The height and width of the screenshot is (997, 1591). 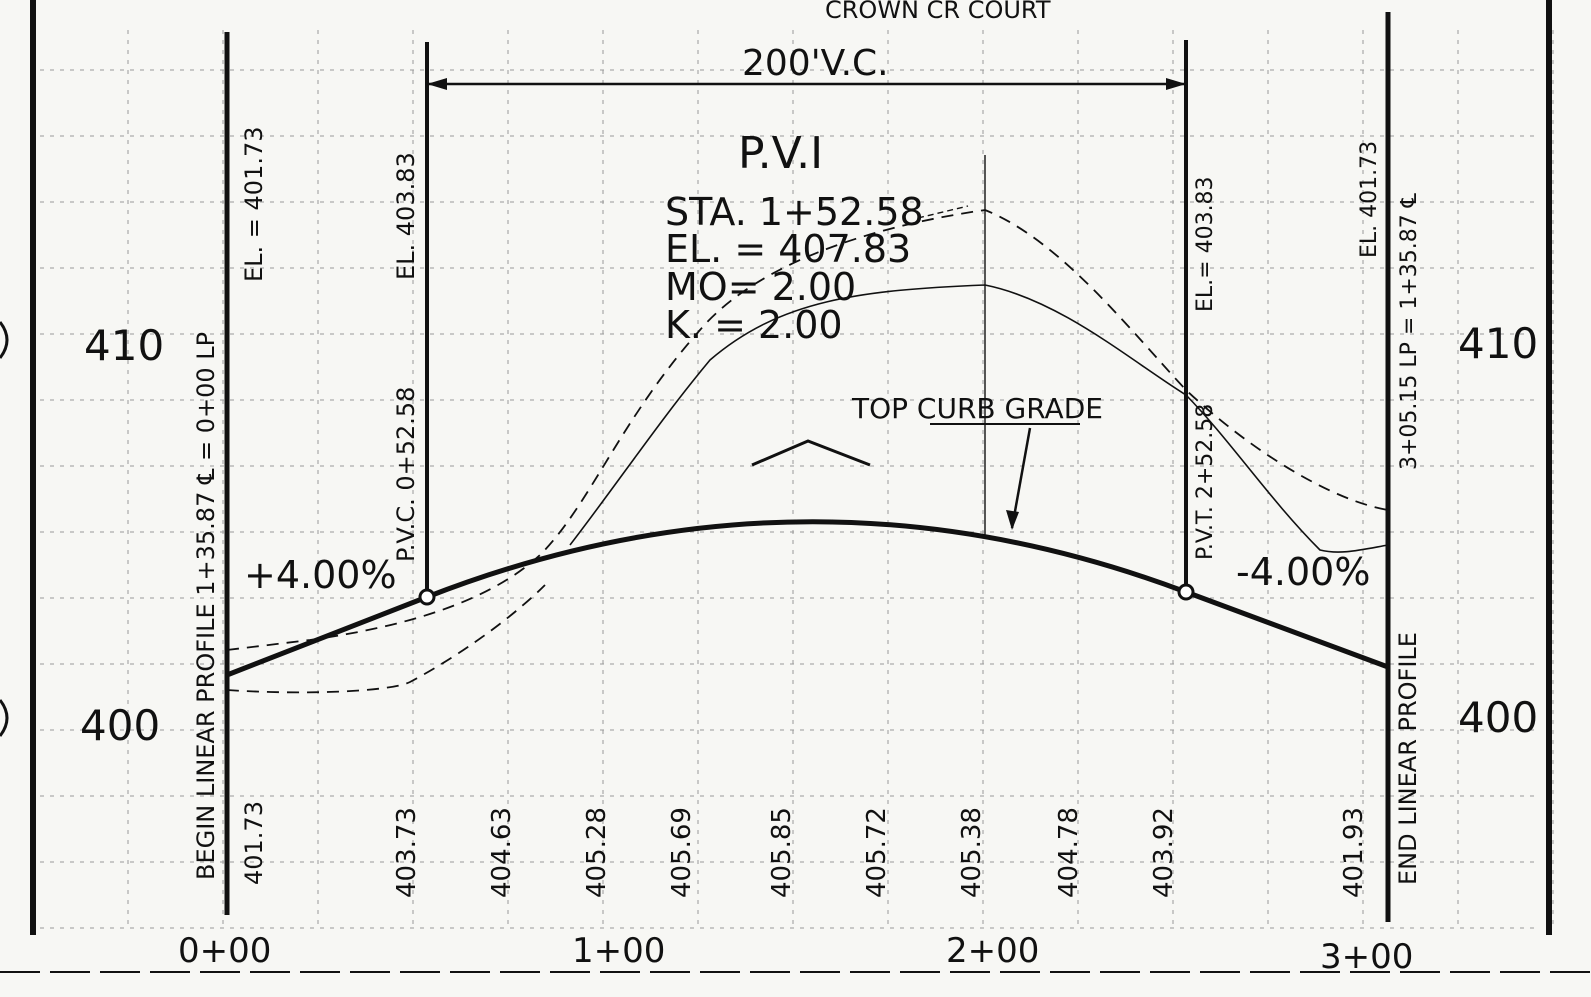 I want to click on existing-ground-dashed-line, so click(x=386, y=639).